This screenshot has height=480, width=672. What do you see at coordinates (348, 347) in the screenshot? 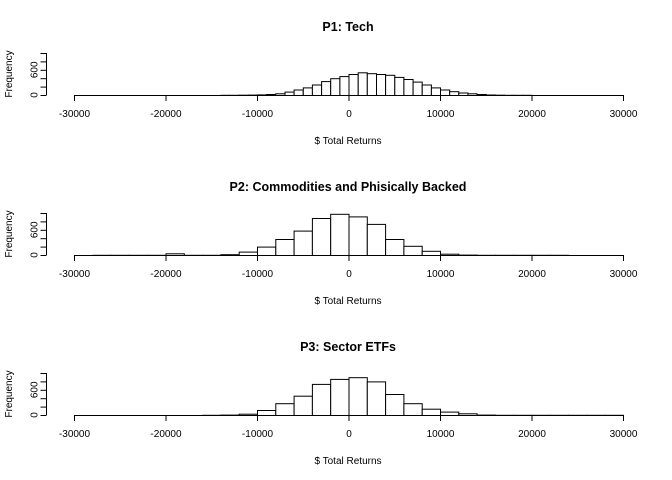
I see `panel-title: P3: Sector ETFs` at bounding box center [348, 347].